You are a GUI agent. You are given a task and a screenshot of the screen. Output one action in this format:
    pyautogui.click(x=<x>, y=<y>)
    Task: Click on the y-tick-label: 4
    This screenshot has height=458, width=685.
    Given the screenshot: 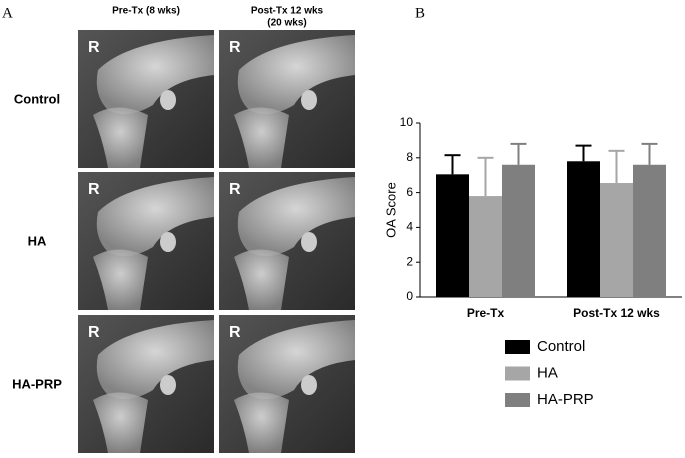 What is the action you would take?
    pyautogui.click(x=409, y=227)
    